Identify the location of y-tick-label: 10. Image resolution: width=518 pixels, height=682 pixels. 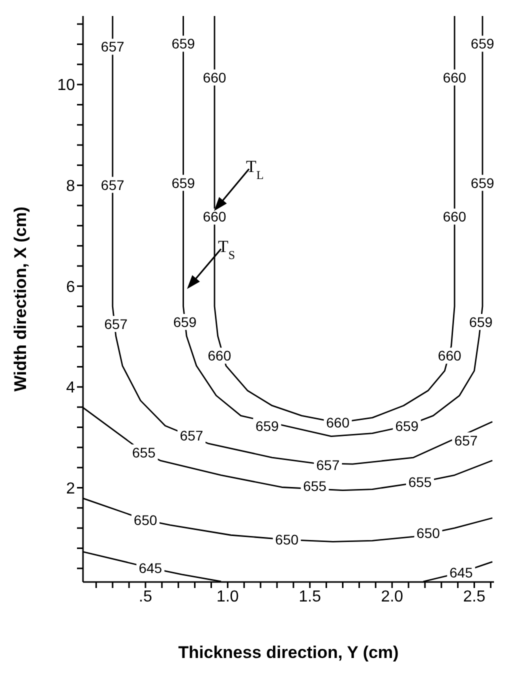
(66, 85).